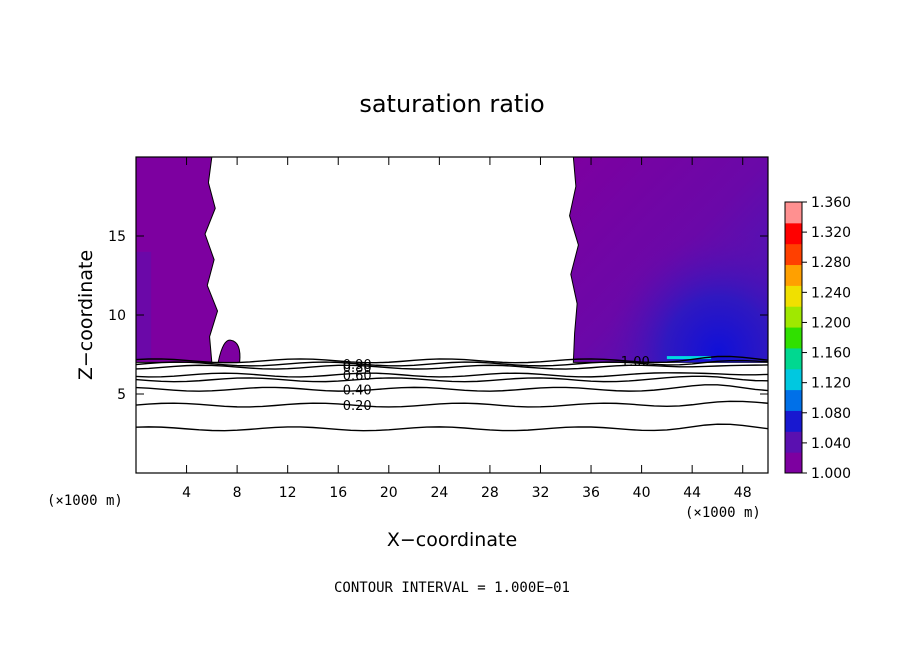 The width and height of the screenshot is (904, 654). Describe the element at coordinates (86, 315) in the screenshot. I see `y-axis-label: Z−coordinate` at that location.